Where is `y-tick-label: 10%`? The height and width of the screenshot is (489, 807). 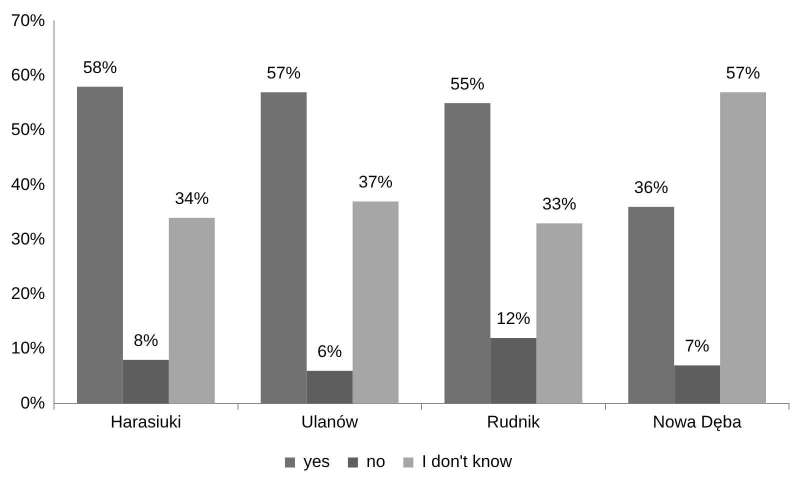
y-tick-label: 10% is located at coordinates (28, 348).